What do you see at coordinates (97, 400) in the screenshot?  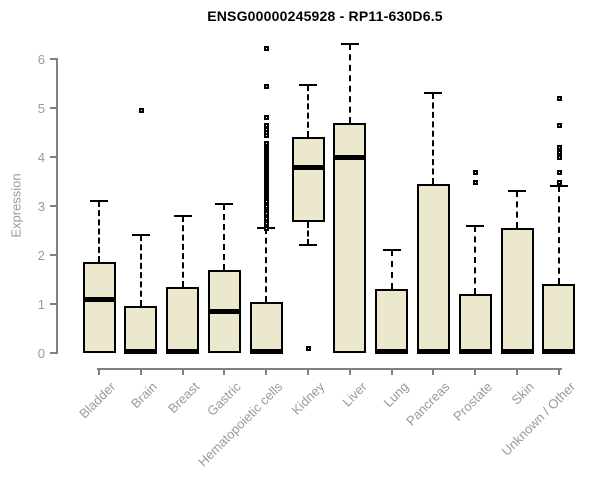 I see `x-category-label: Bladder` at bounding box center [97, 400].